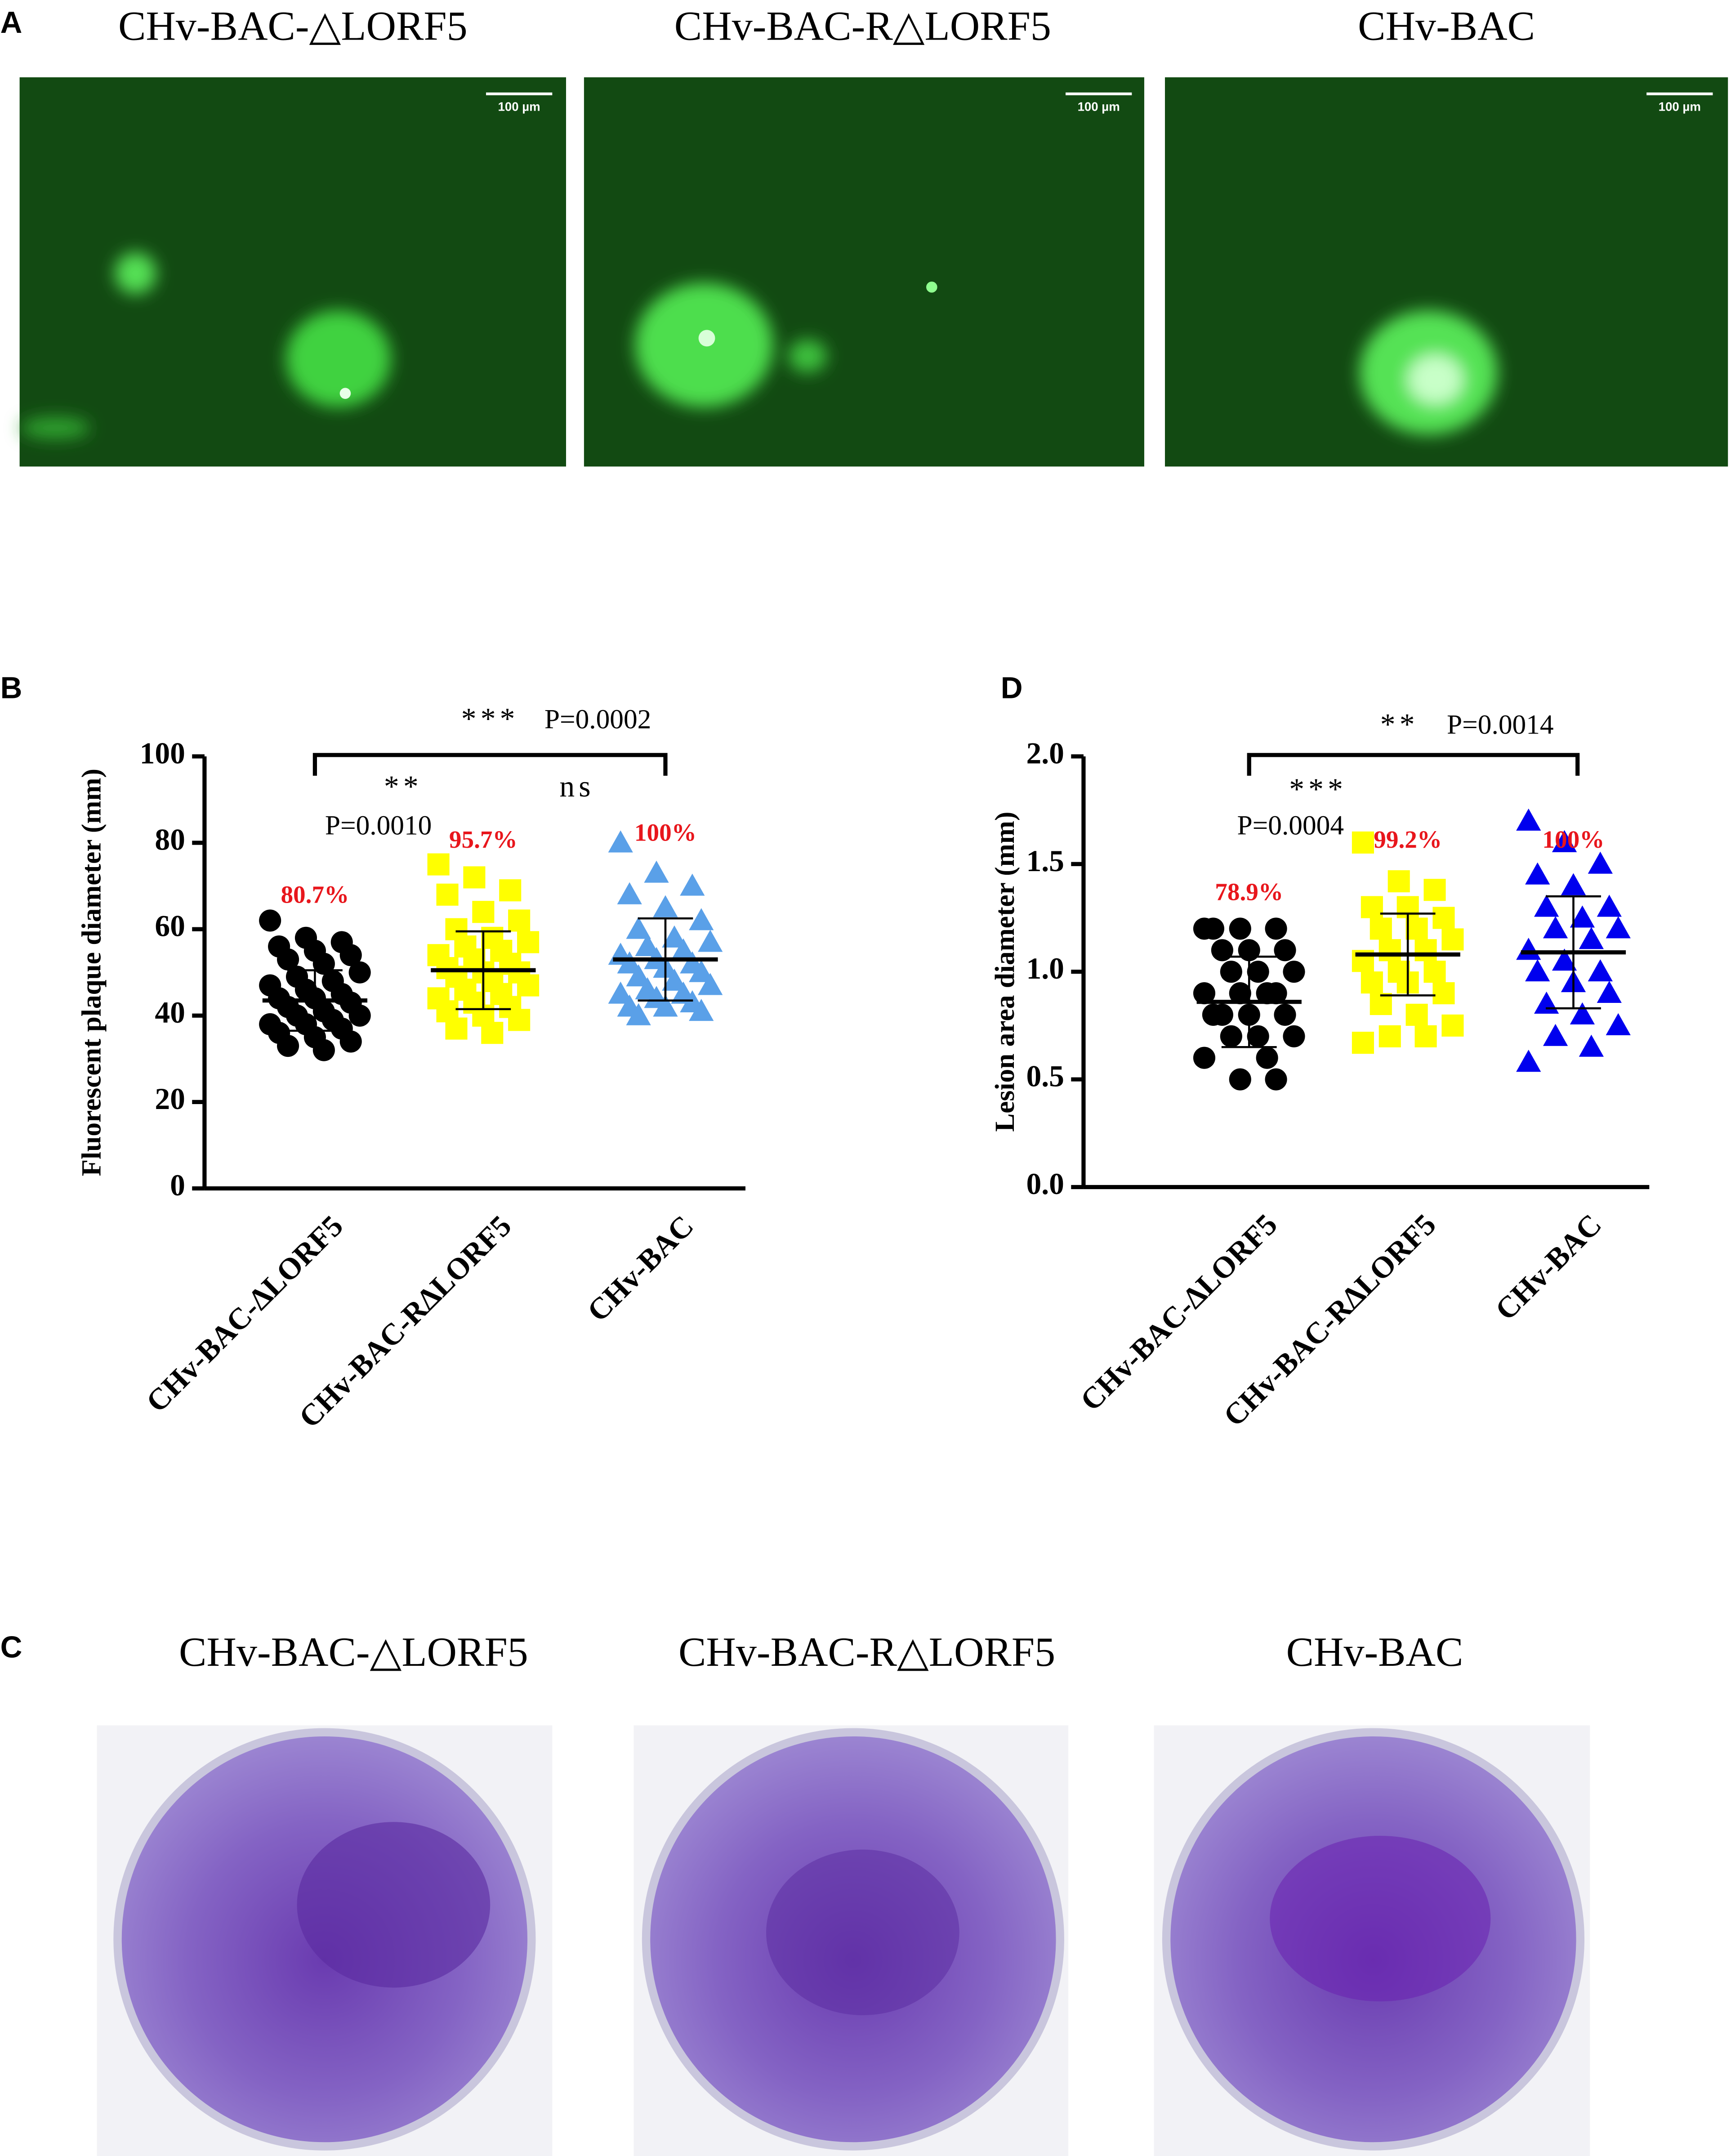 Image resolution: width=1731 pixels, height=2156 pixels. I want to click on plate-photo, so click(1372, 1940).